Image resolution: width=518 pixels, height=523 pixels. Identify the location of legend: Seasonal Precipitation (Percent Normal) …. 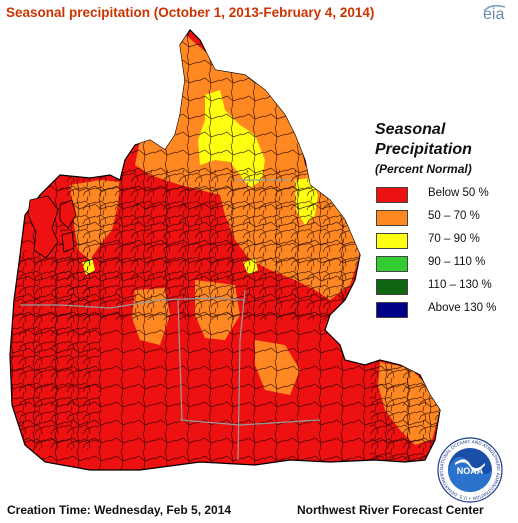
(442, 220).